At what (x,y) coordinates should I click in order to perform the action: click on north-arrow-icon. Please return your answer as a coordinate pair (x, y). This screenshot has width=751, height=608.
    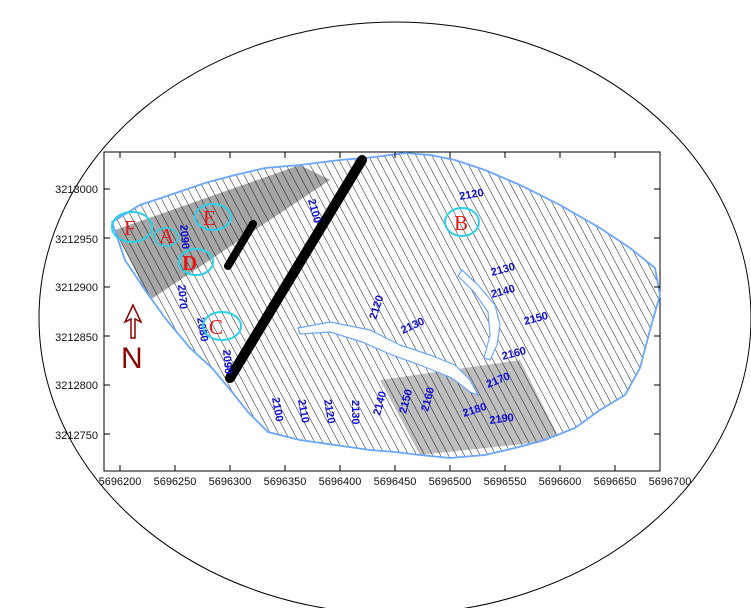
    Looking at the image, I should click on (133, 321).